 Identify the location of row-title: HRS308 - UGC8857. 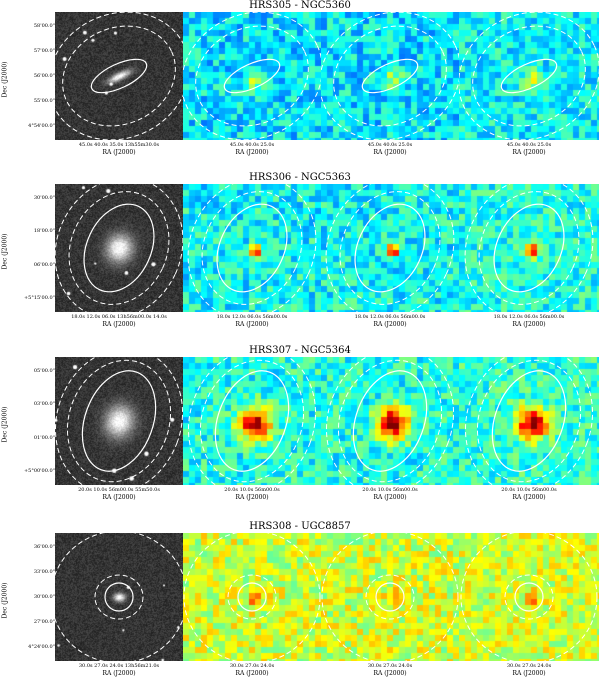
(300, 526).